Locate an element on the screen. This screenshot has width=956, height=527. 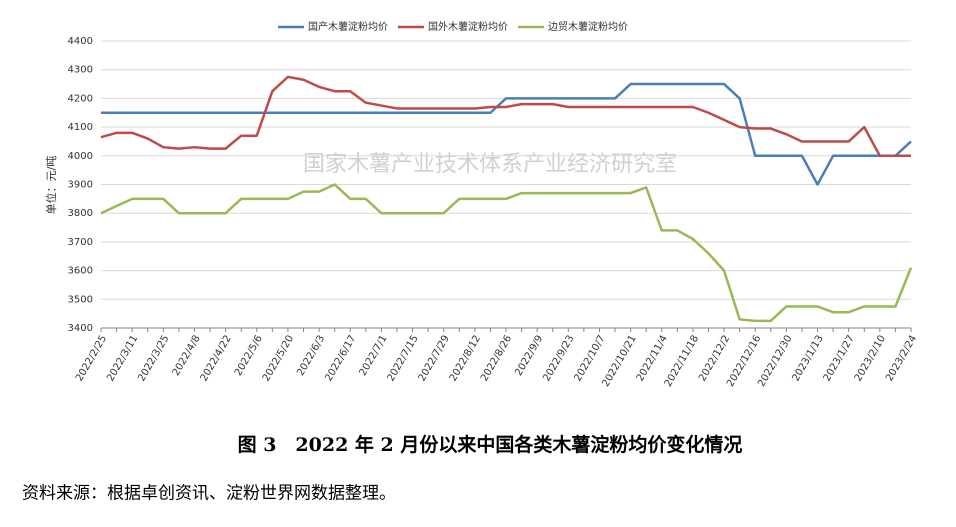
x-tick-label: 2022/7/29 is located at coordinates (434, 359).